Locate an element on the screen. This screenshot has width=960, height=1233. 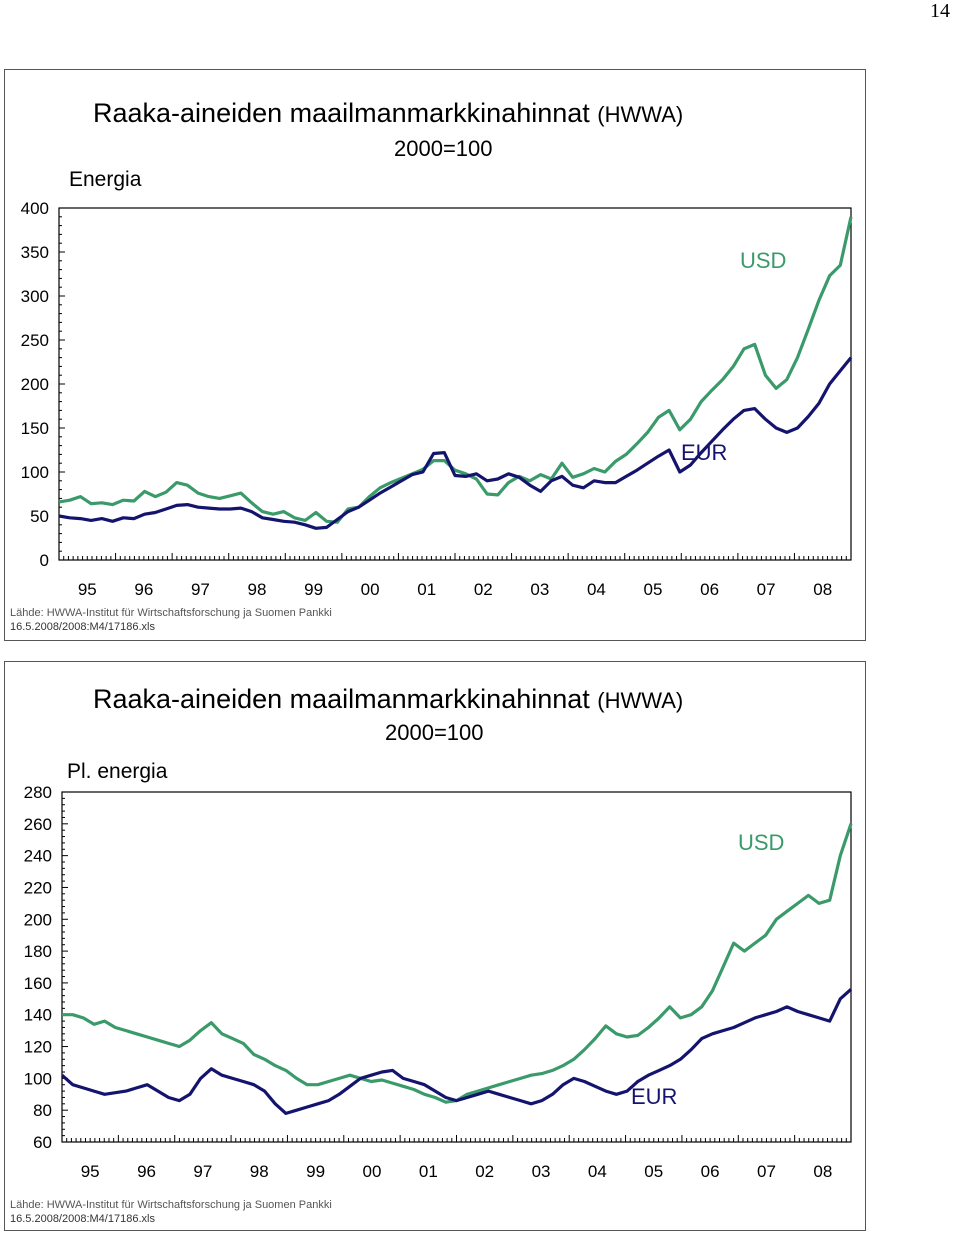
y-tick-label: 120 is located at coordinates (38, 1047).